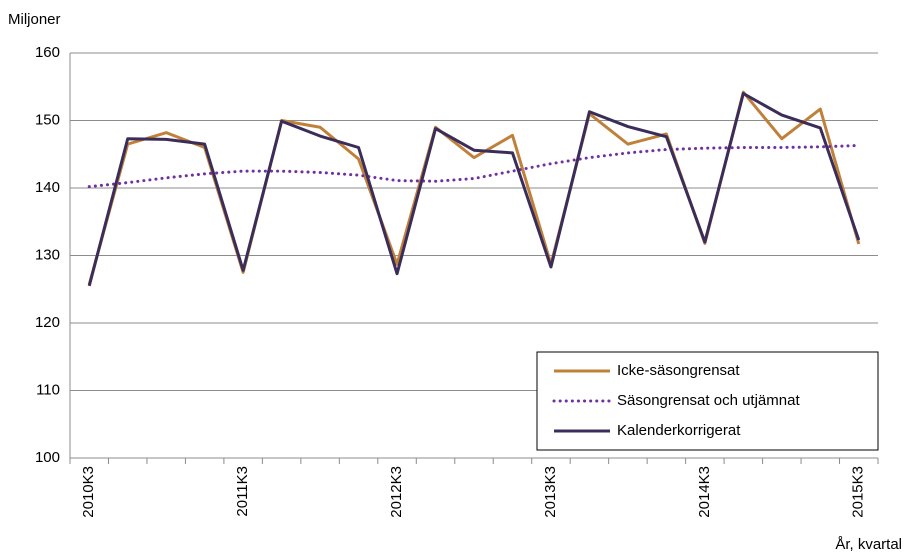 Image resolution: width=904 pixels, height=557 pixels. I want to click on x-tick-label: 2012K3, so click(396, 492).